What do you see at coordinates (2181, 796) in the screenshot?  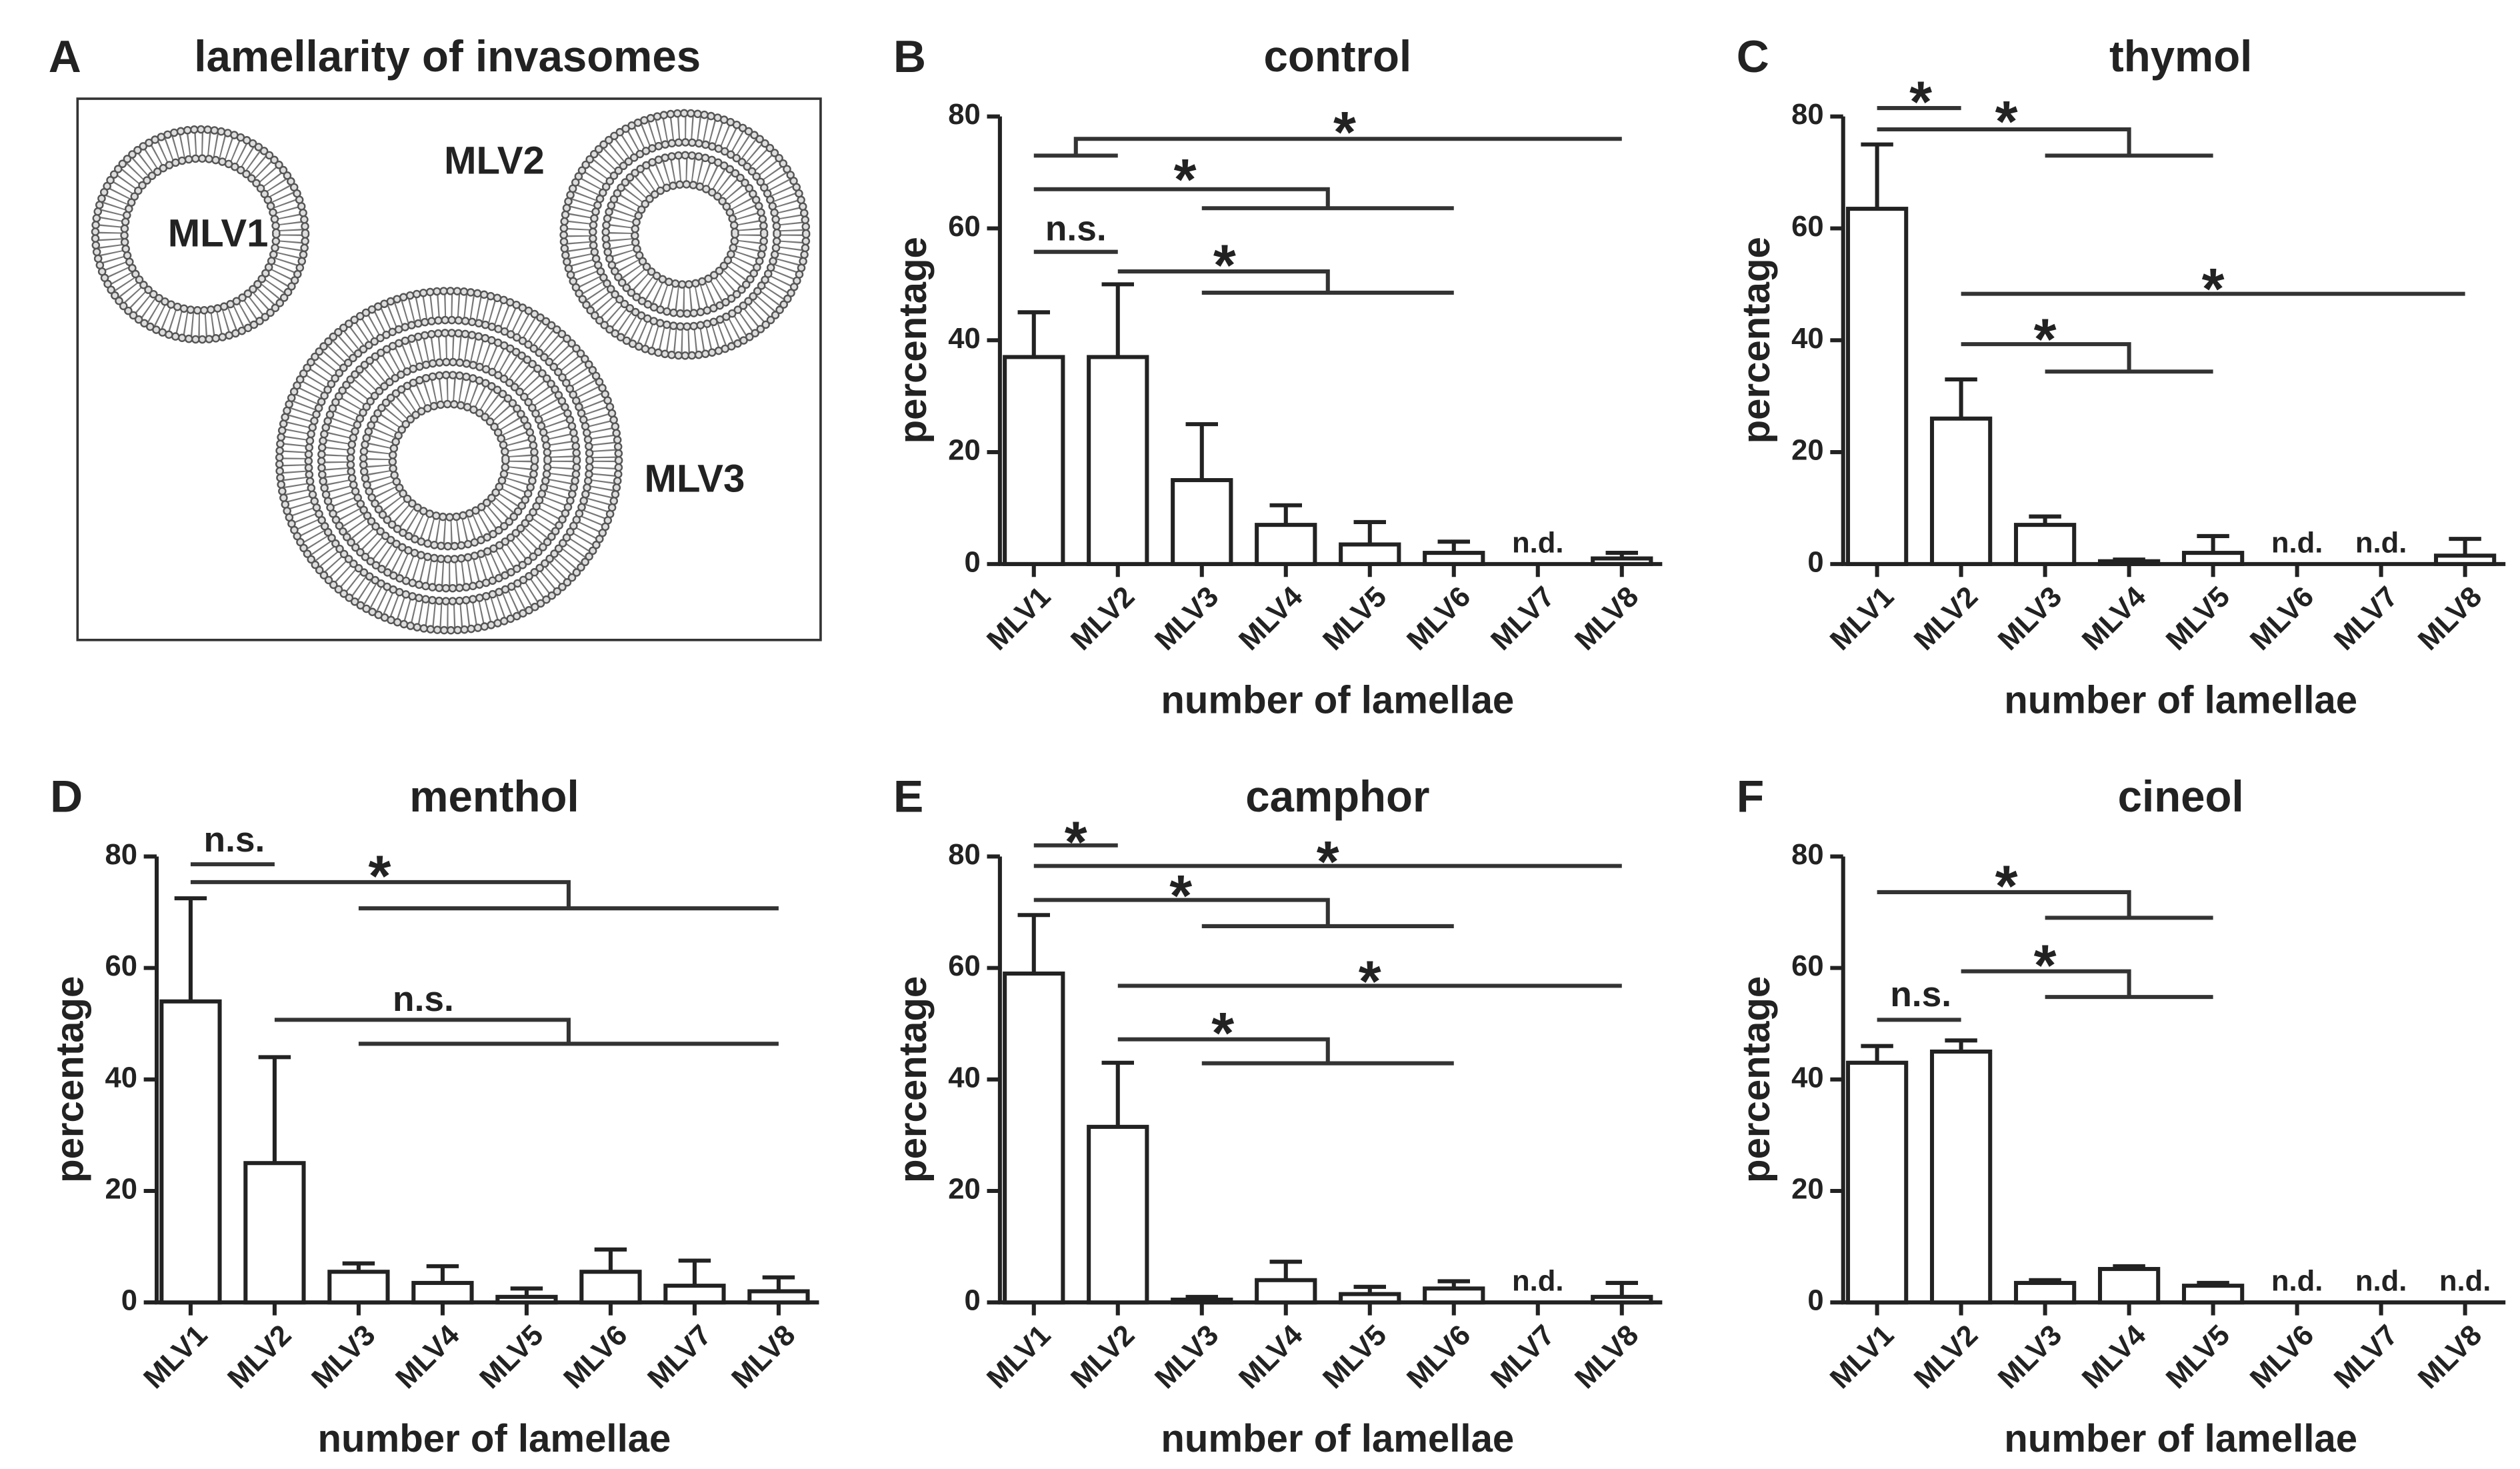 I see `chart-title: cineol` at bounding box center [2181, 796].